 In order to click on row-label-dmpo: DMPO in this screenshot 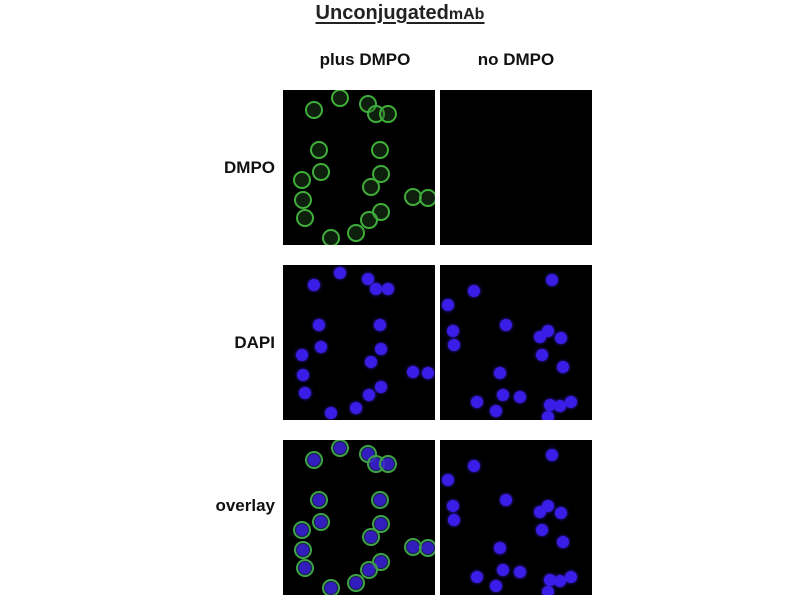, I will do `click(249, 167)`.